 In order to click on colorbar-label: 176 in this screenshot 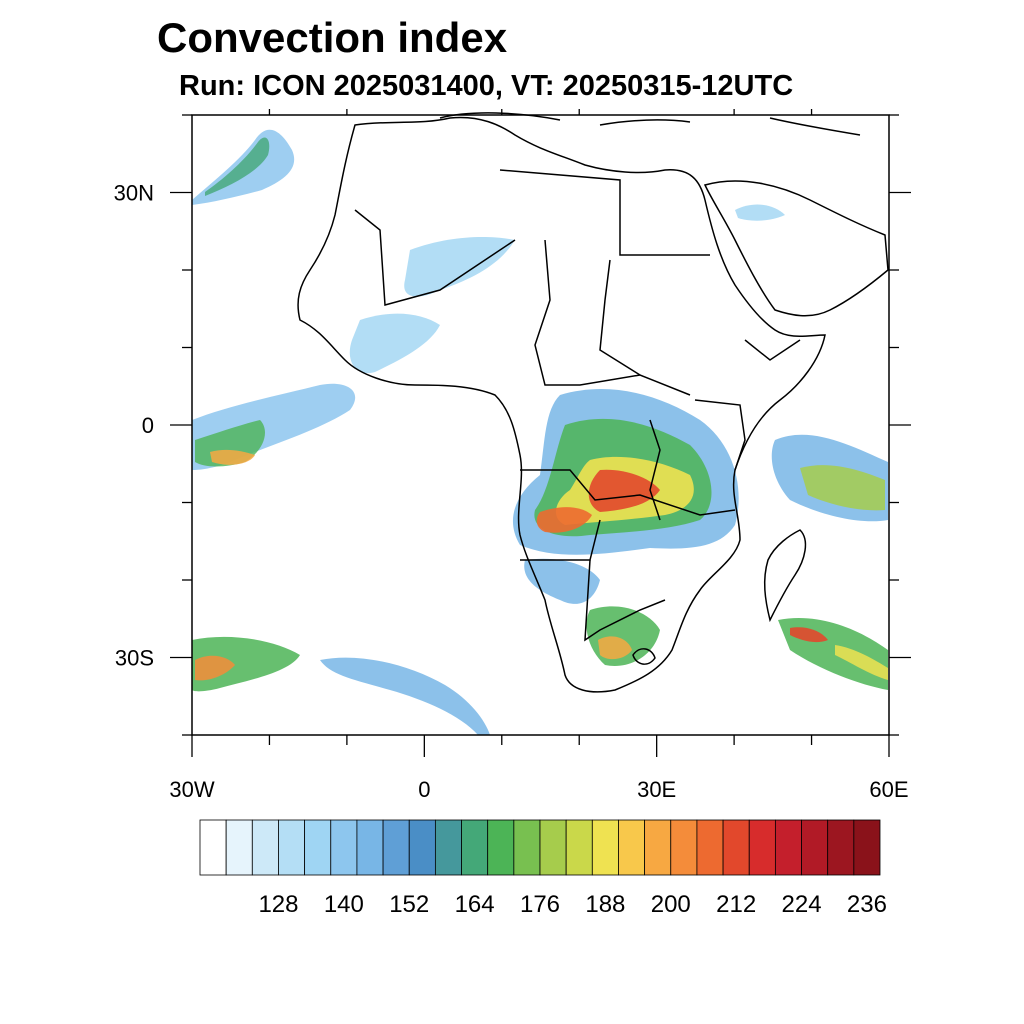, I will do `click(540, 904)`.